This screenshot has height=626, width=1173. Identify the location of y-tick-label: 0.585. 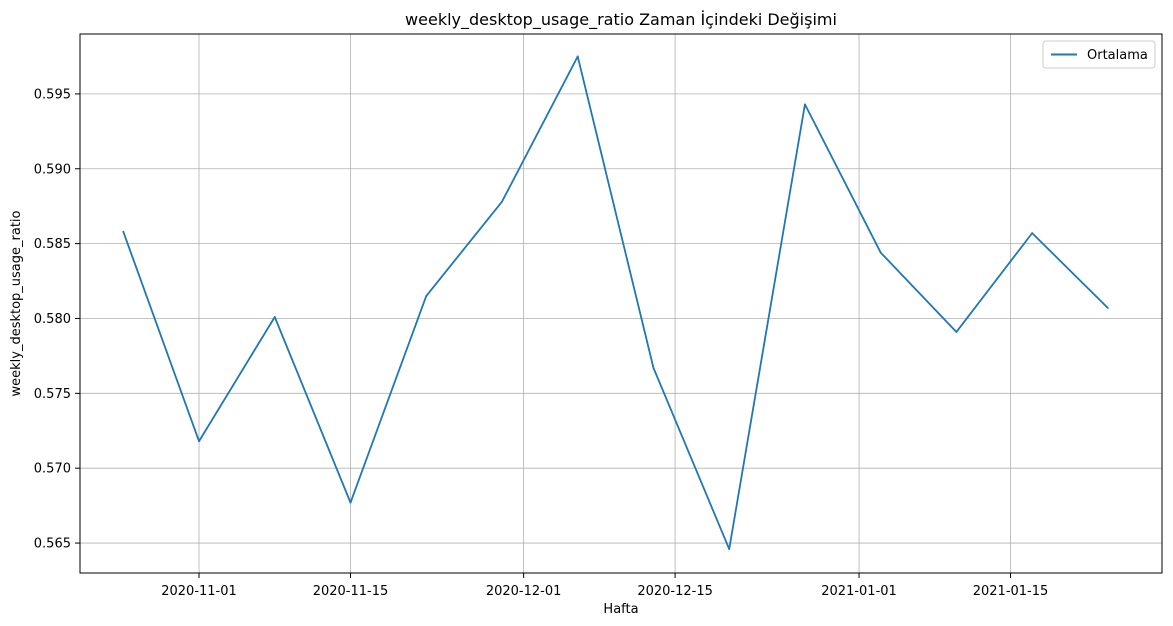
(52, 244).